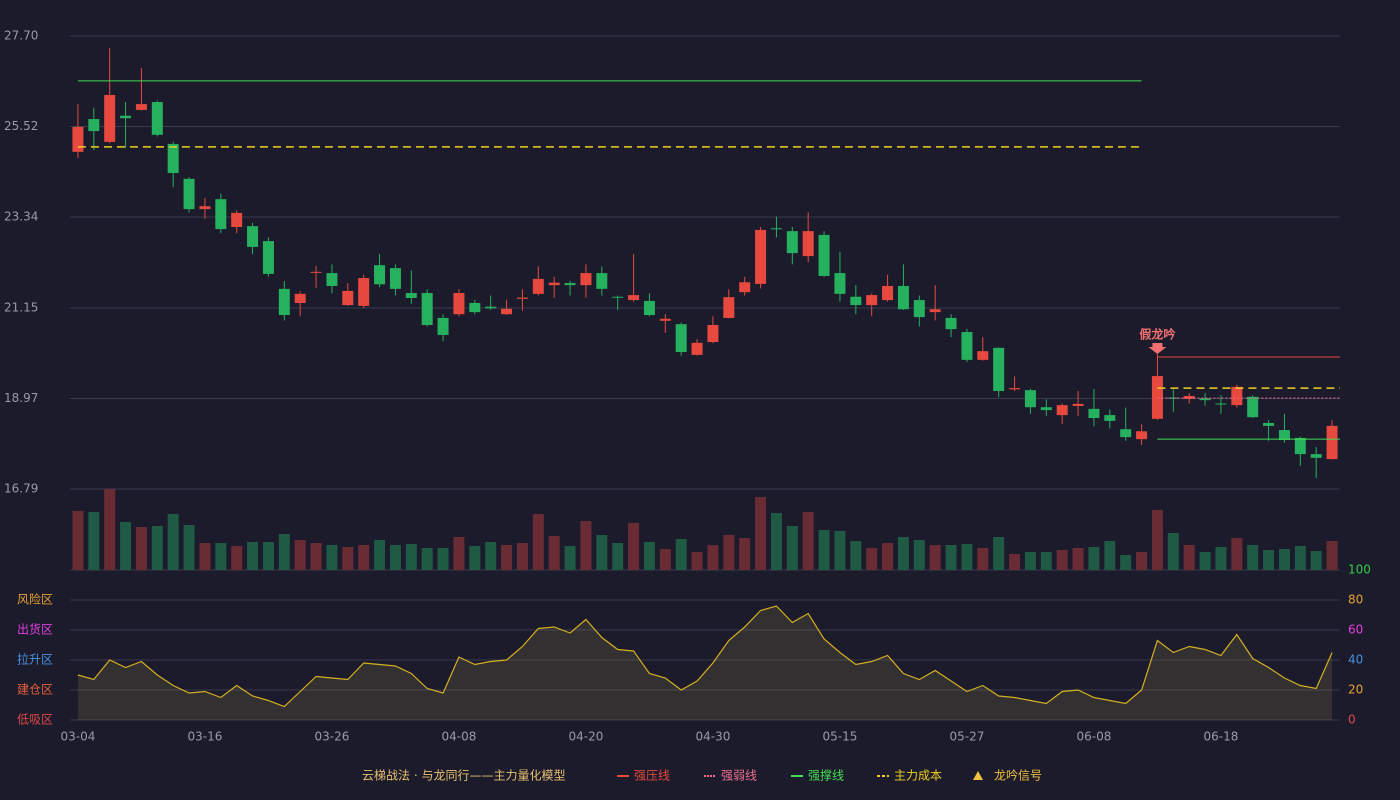  What do you see at coordinates (840, 737) in the screenshot?
I see `x-tick-label: 05-15` at bounding box center [840, 737].